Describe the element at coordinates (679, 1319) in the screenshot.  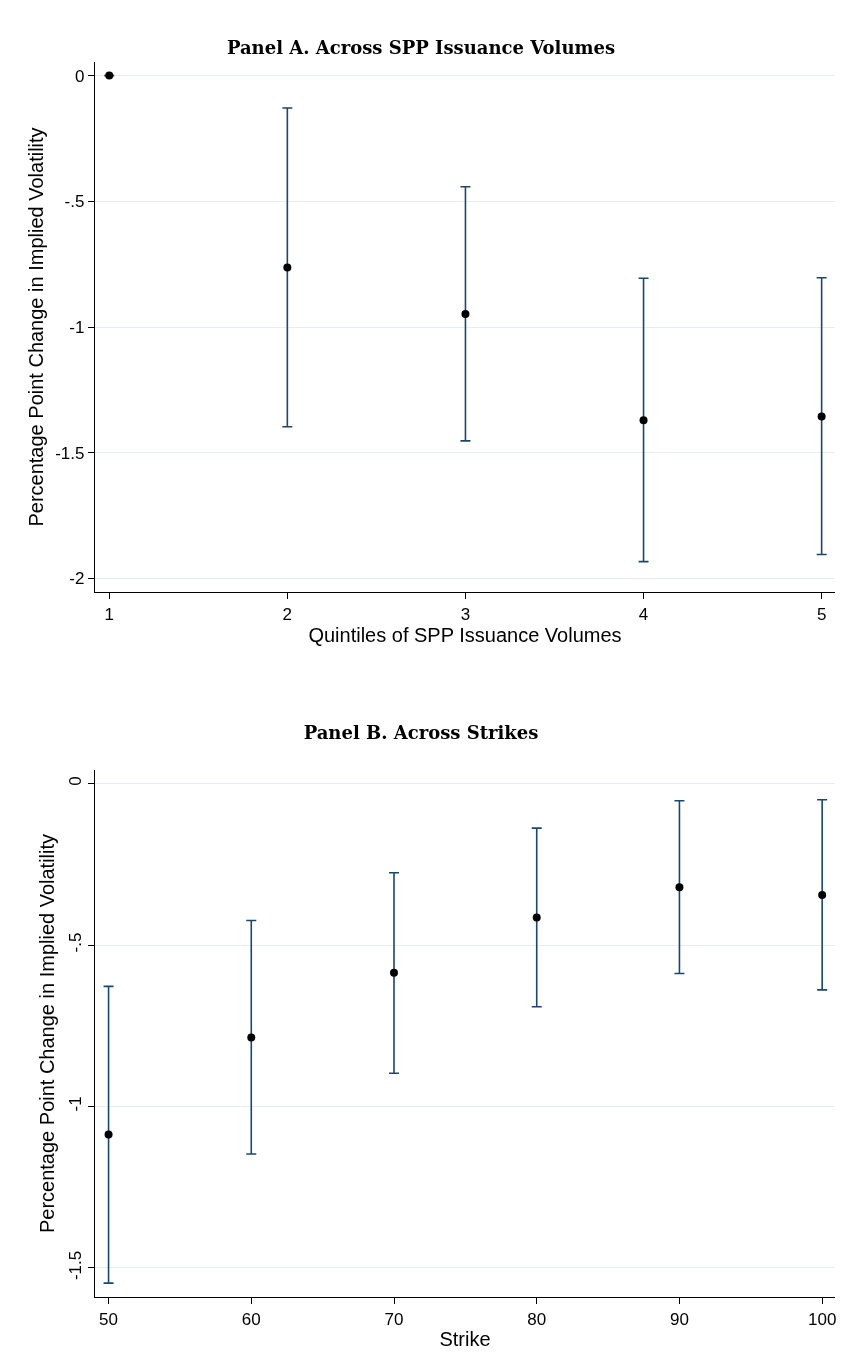
I see `x-tick-label: 90` at that location.